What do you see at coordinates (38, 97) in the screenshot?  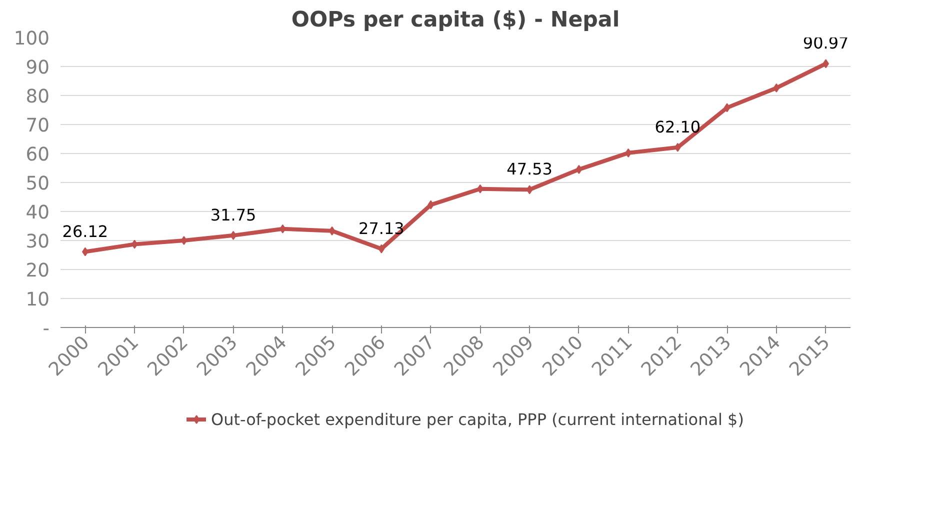 I see `y-tick-label: 80` at bounding box center [38, 97].